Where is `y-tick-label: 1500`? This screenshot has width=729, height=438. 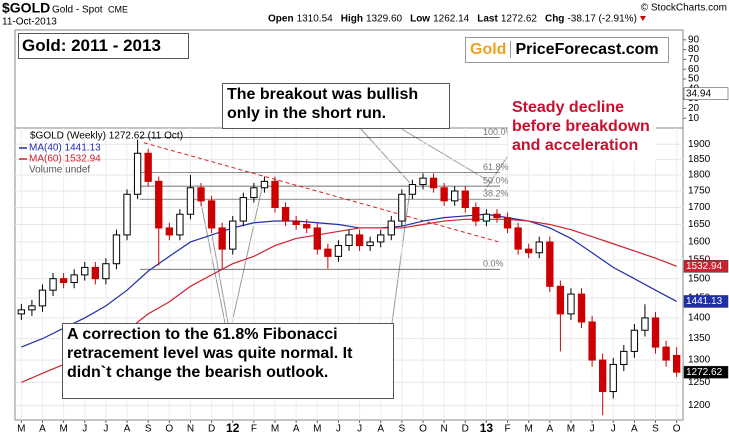 y-tick-label: 1500 is located at coordinates (699, 278).